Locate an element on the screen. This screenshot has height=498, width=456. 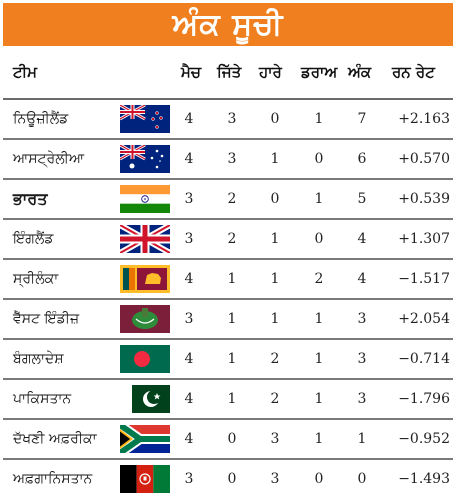
table-title: ਅੰਕ ਸੂਚੀ is located at coordinates (228, 24).